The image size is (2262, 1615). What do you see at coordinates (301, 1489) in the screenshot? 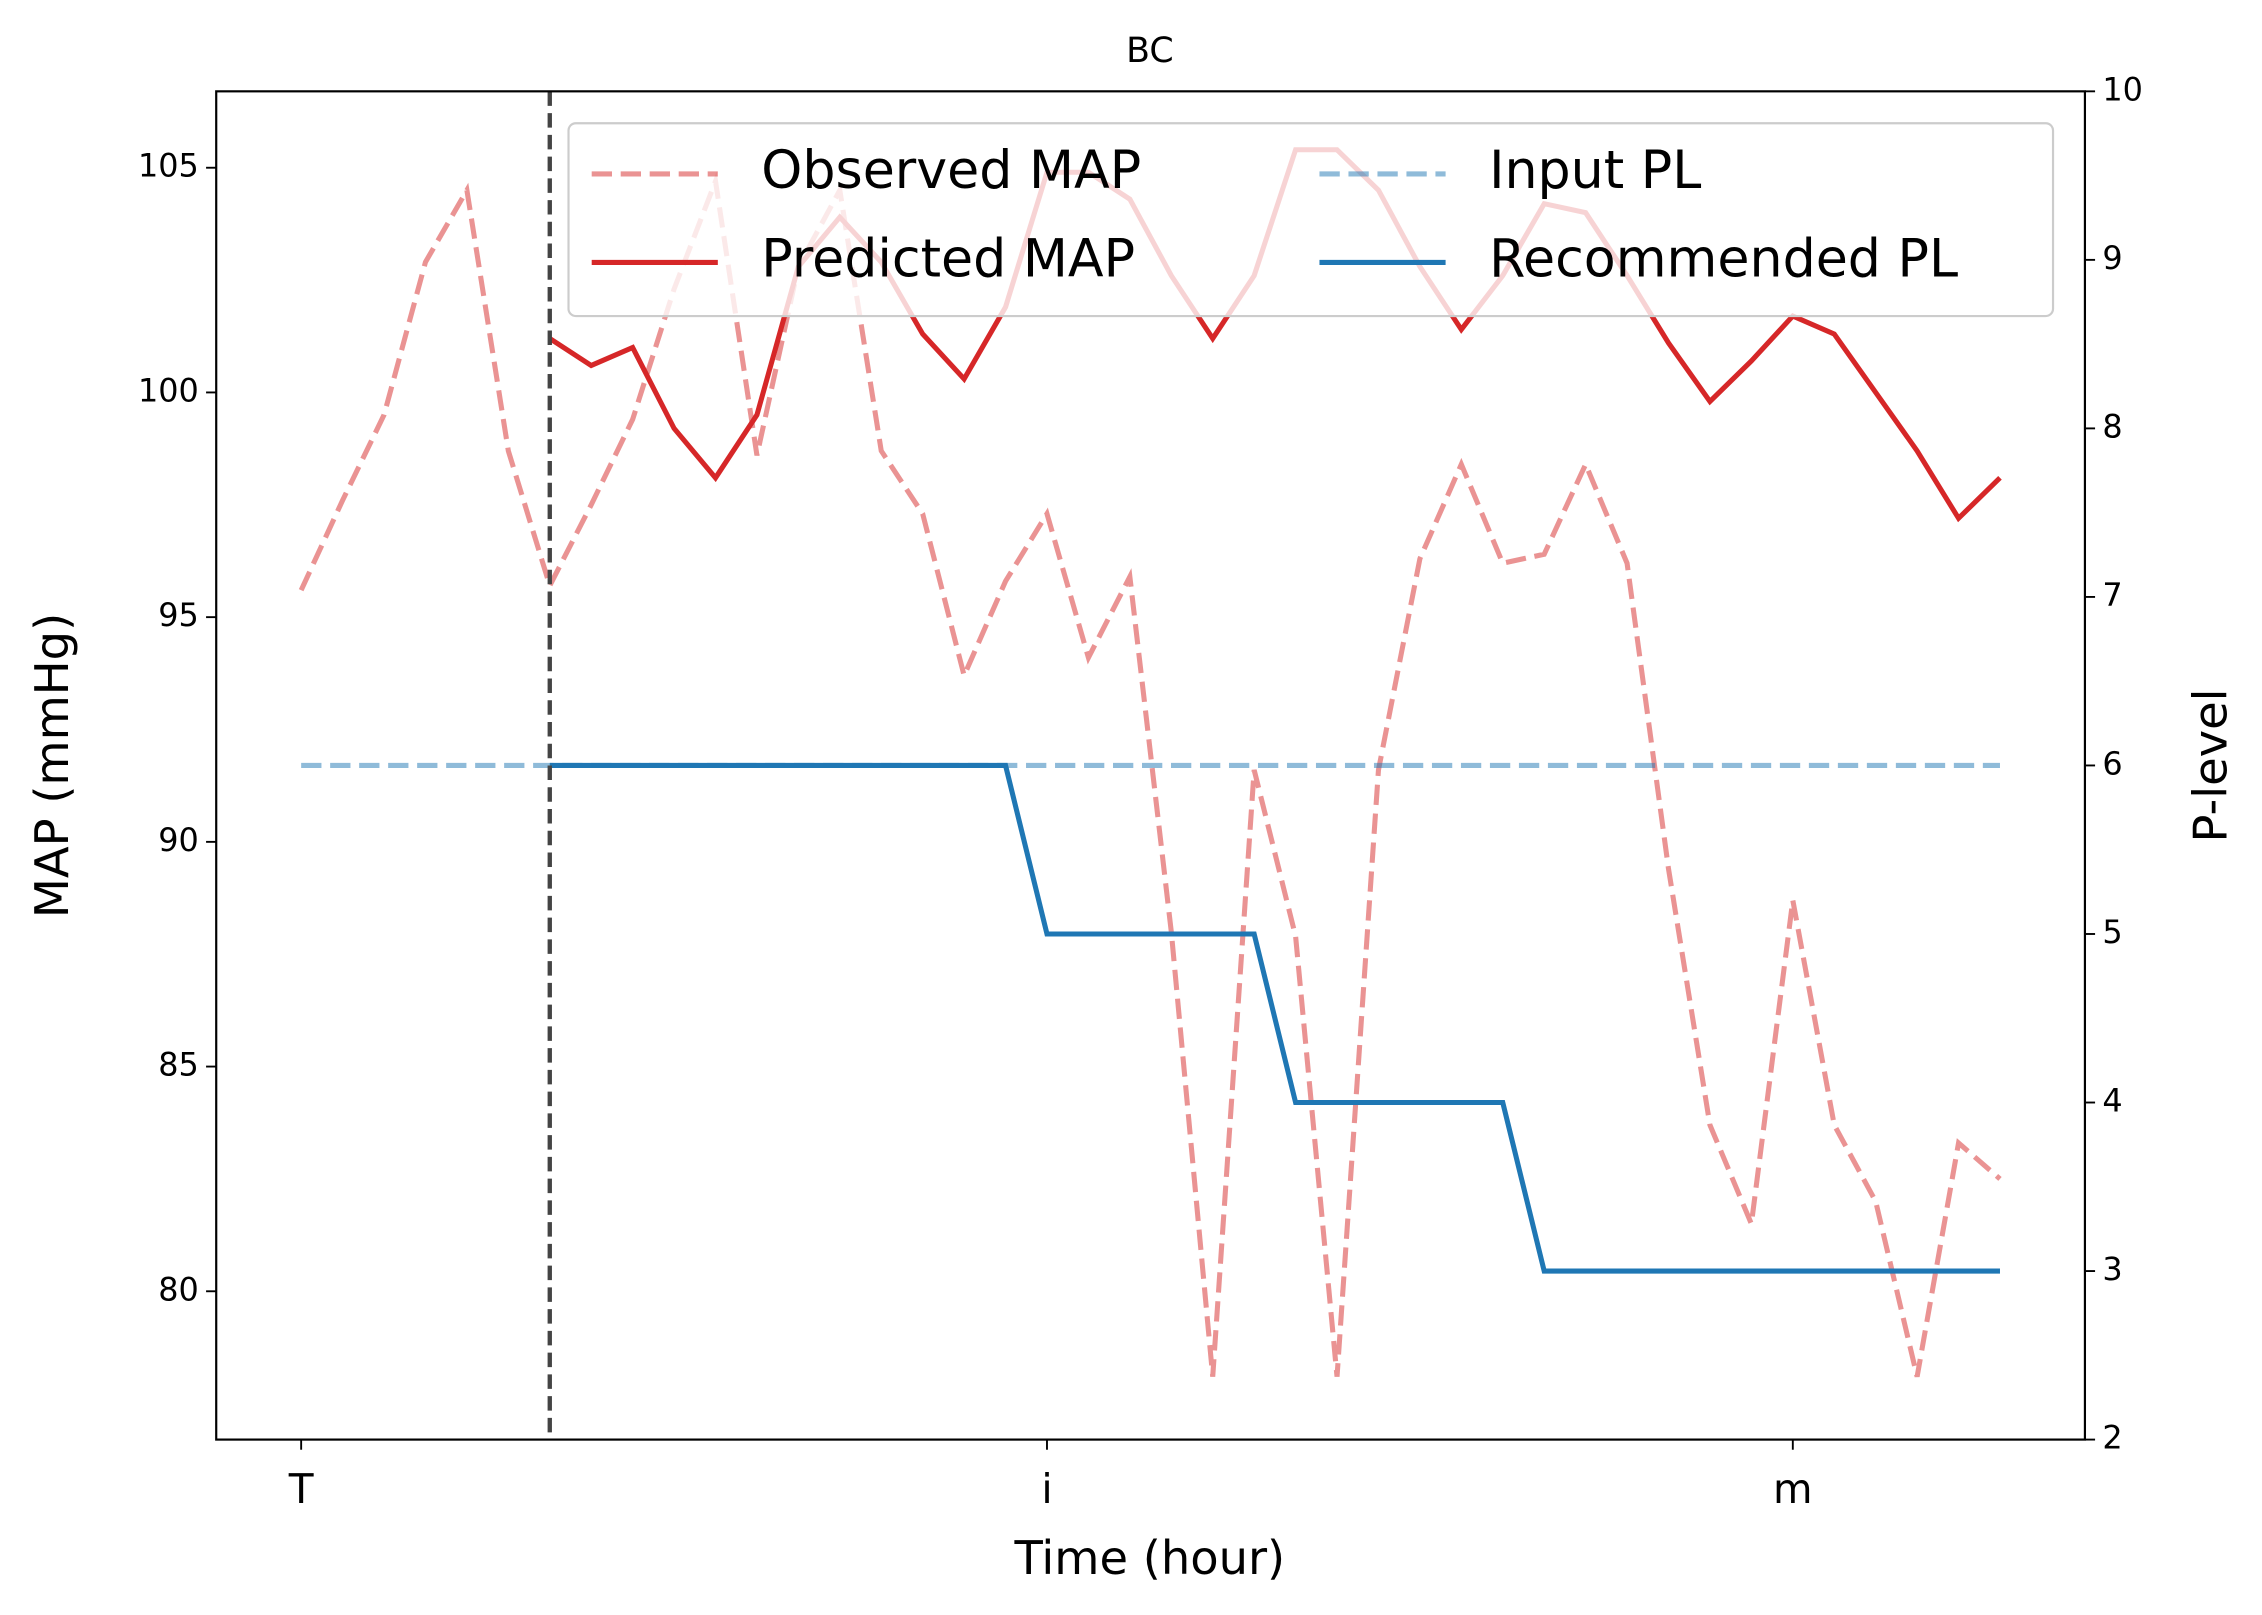
I see `x-tick-label: T` at bounding box center [301, 1489].